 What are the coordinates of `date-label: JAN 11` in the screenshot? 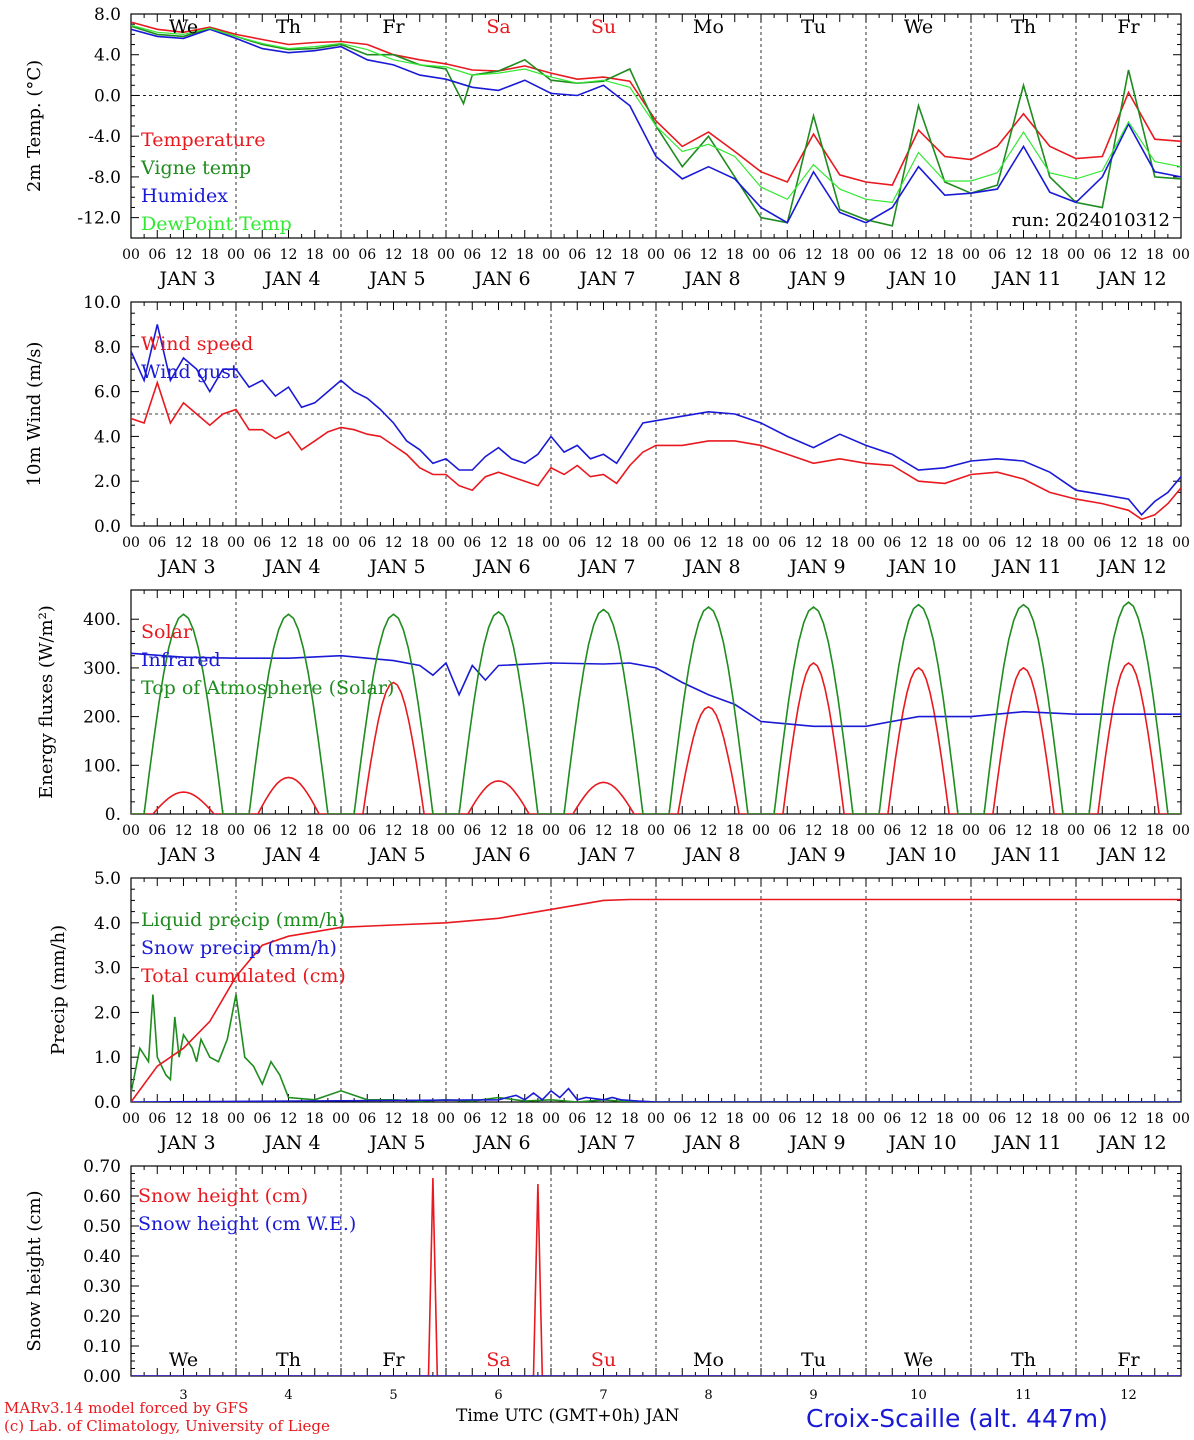 It's located at (1026, 855).